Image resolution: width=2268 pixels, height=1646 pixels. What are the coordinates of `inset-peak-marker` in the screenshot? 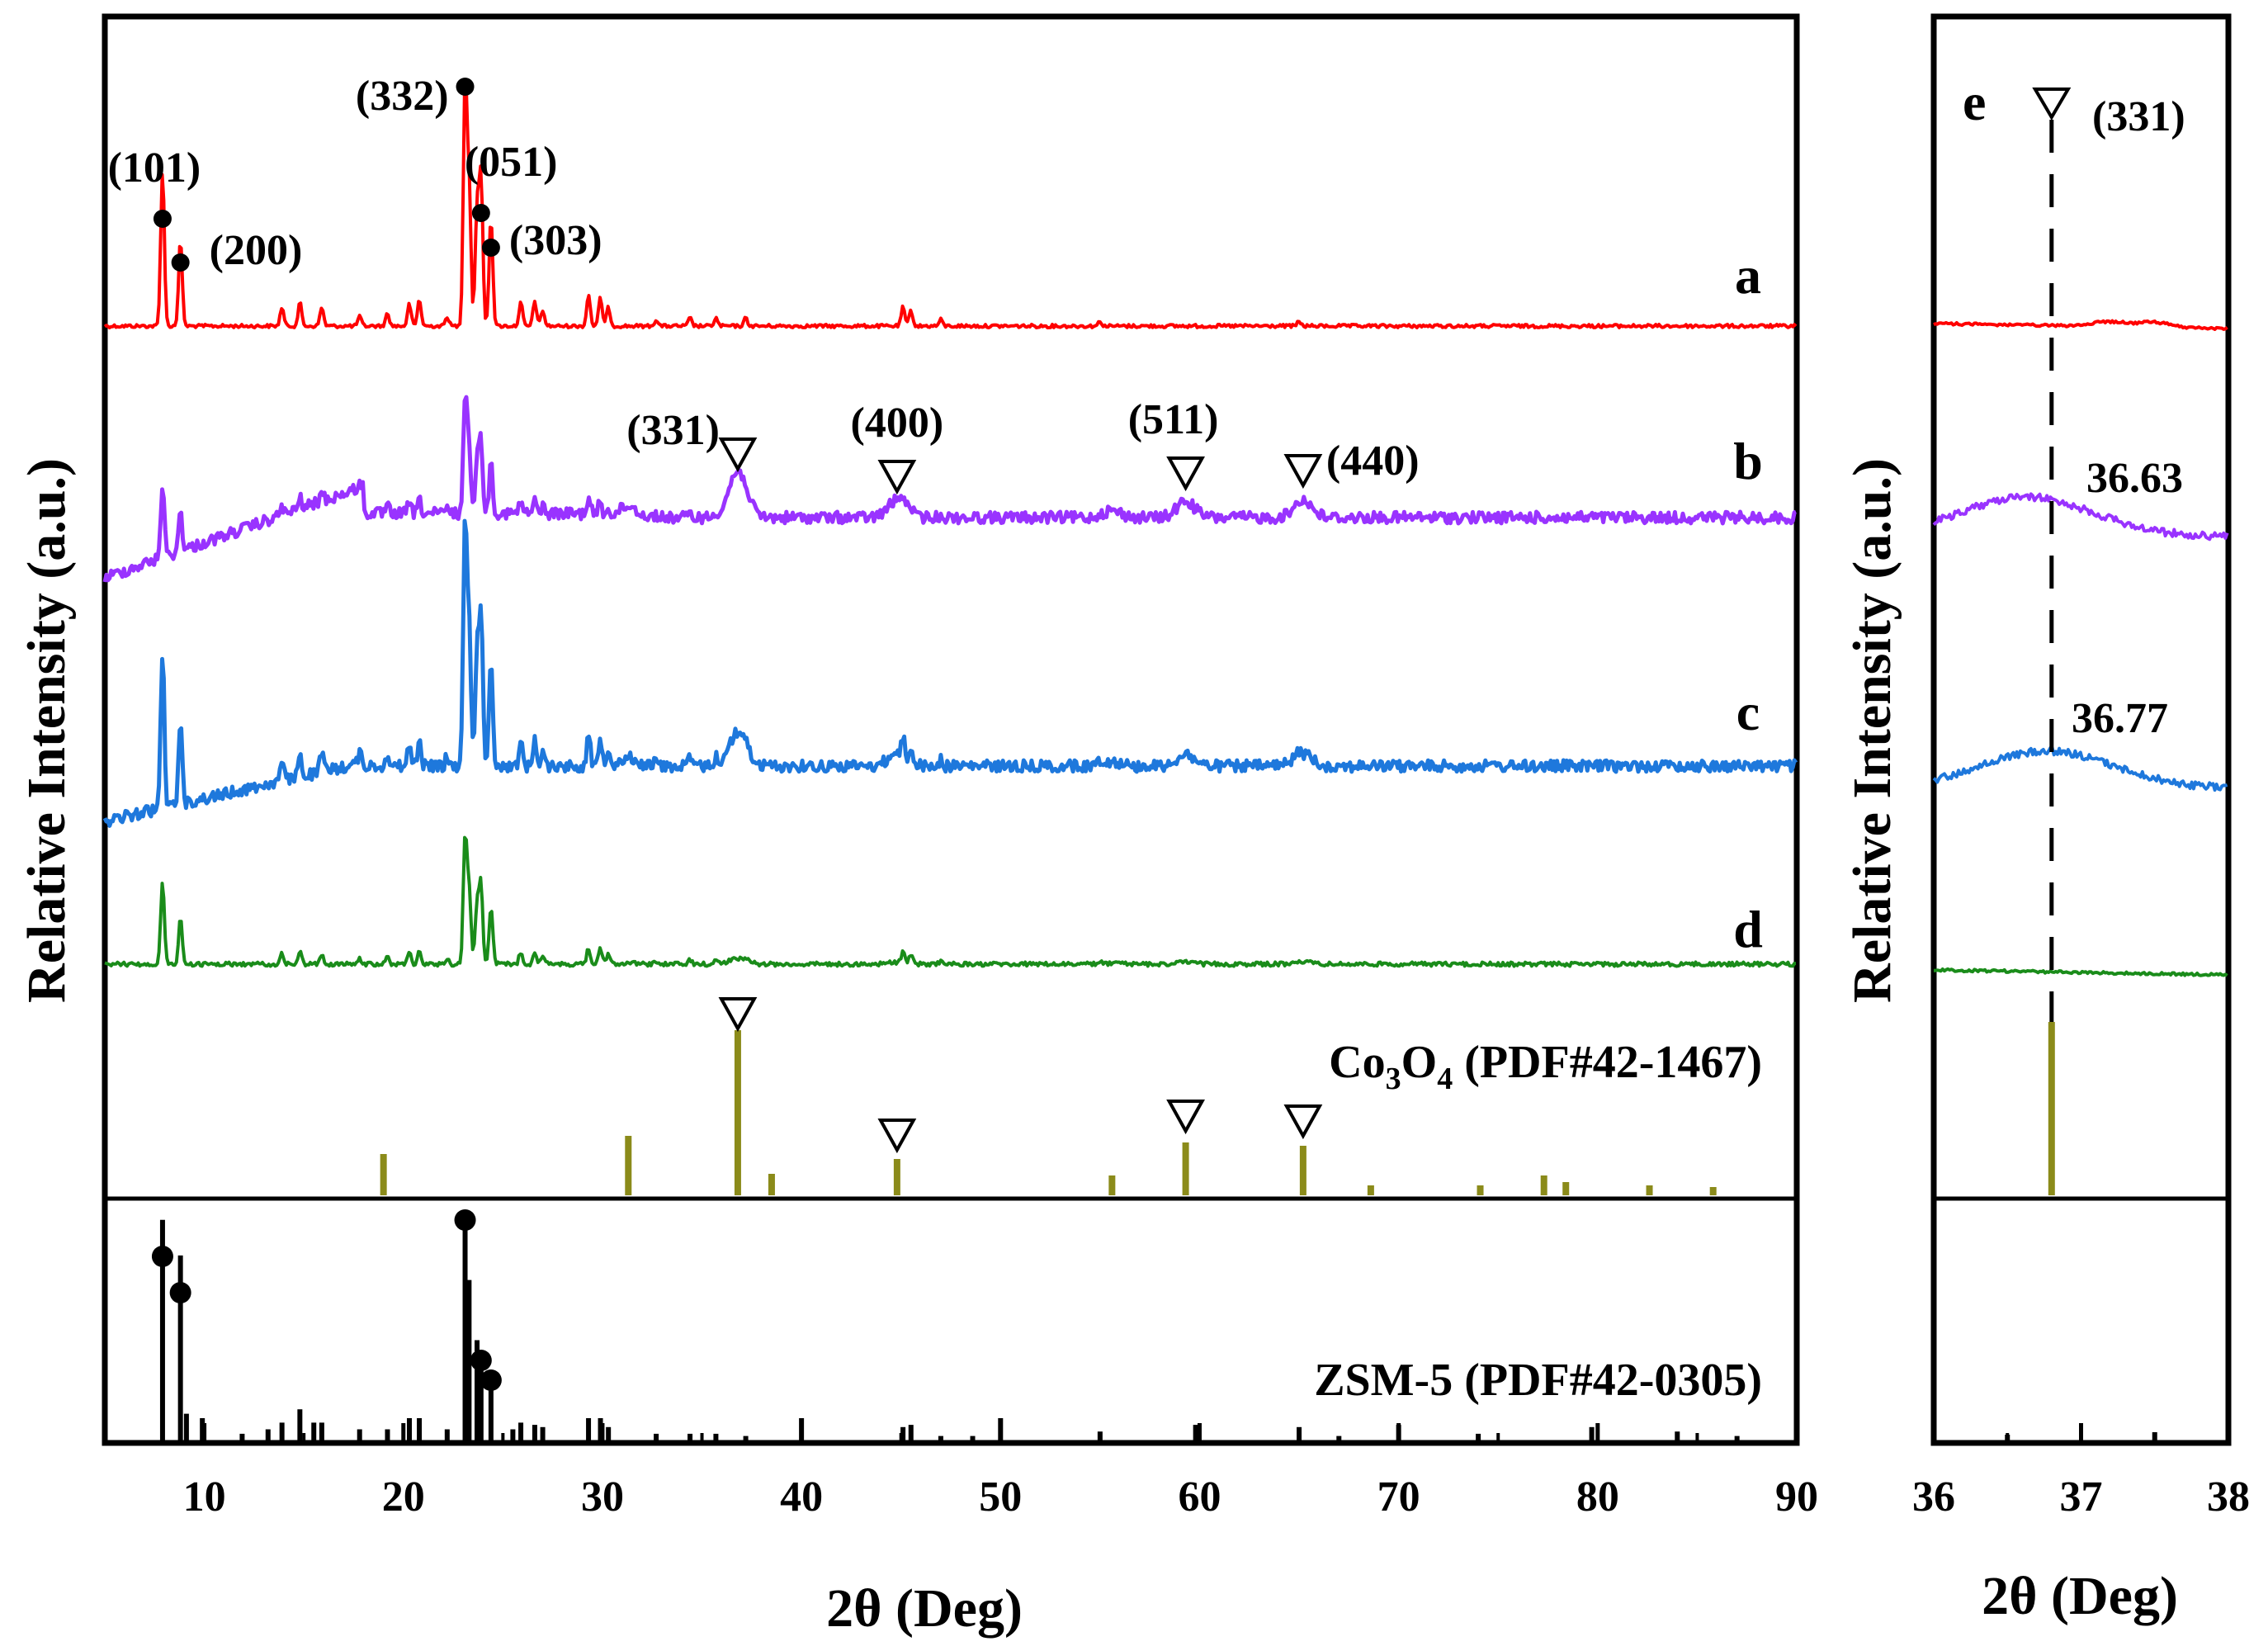 It's located at (2052, 104).